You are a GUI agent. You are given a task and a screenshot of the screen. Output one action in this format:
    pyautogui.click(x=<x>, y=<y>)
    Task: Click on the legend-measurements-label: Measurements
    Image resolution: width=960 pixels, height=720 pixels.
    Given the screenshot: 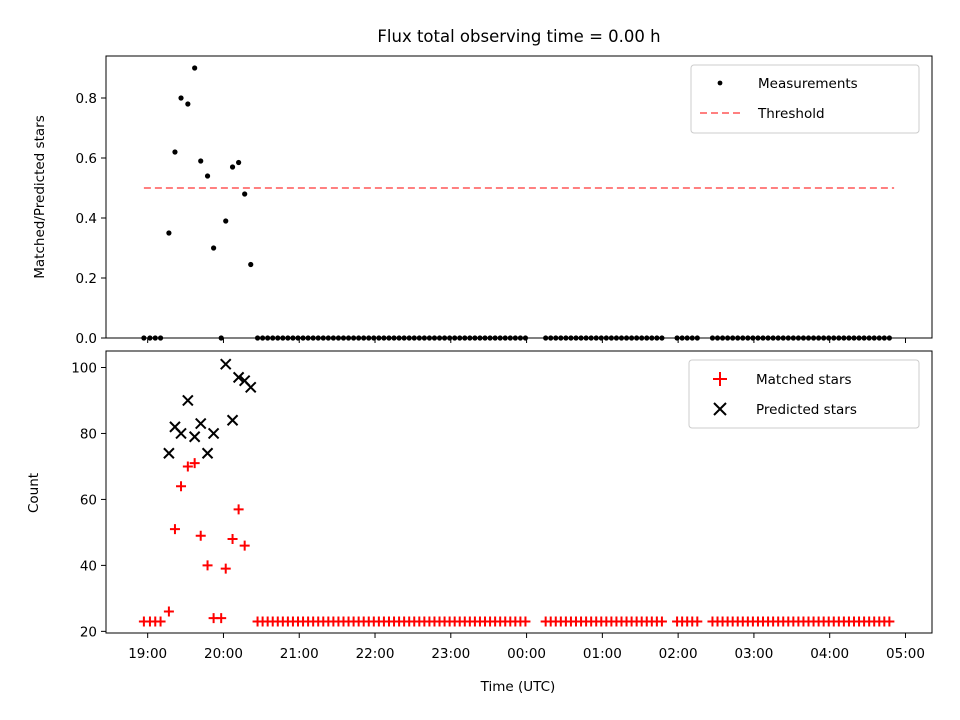 What is the action you would take?
    pyautogui.click(x=808, y=84)
    